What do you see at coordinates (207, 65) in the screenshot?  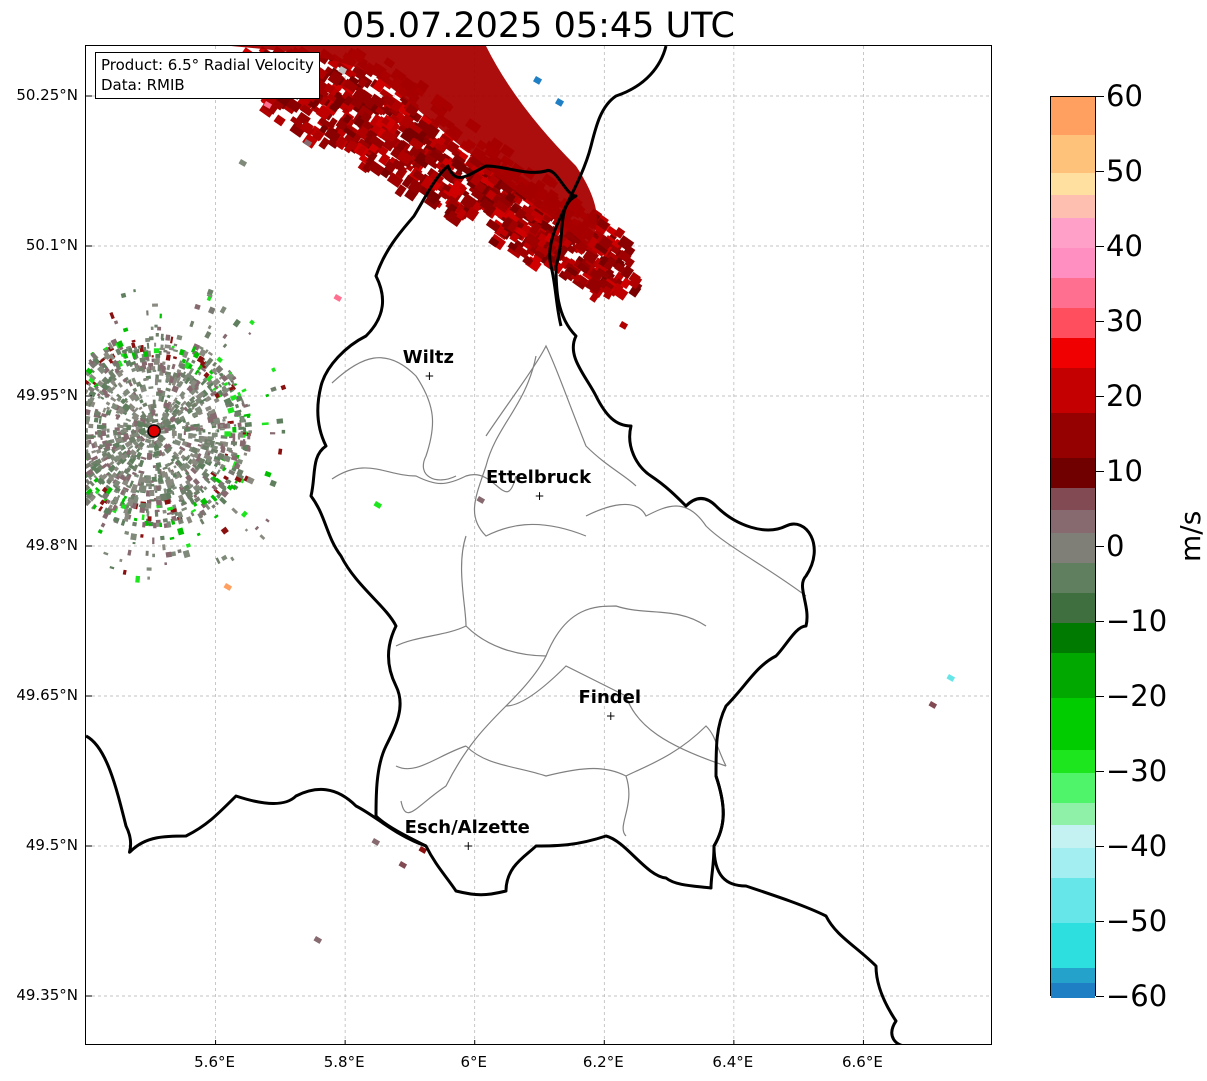 I see `product-label: Product: 6.5° Radial Velocity` at bounding box center [207, 65].